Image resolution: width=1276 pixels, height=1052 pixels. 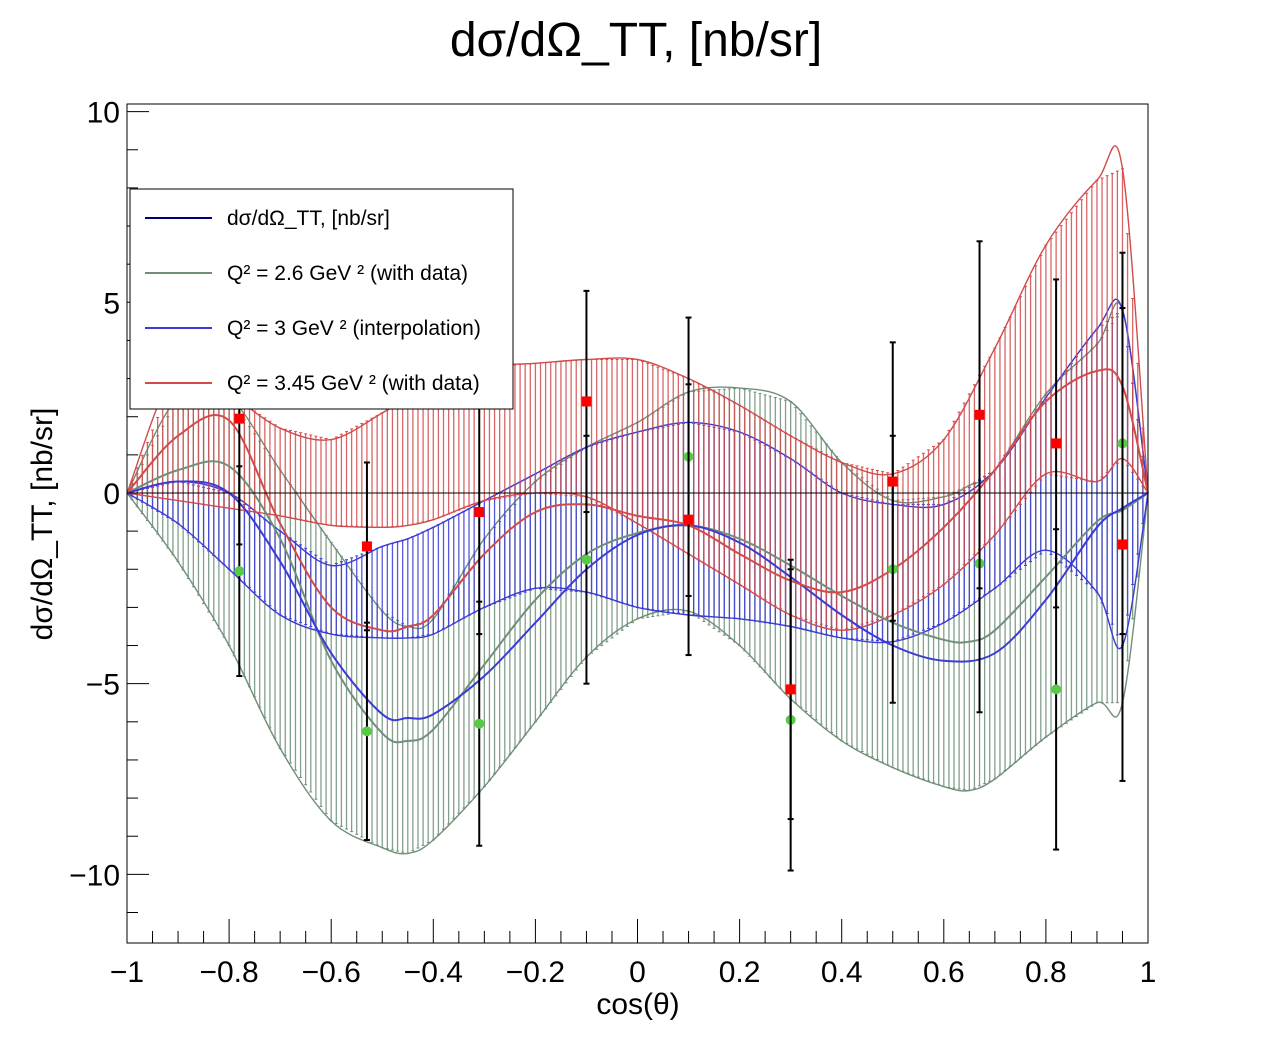 What do you see at coordinates (944, 972) in the screenshot?
I see `x-tick-label: 0.6` at bounding box center [944, 972].